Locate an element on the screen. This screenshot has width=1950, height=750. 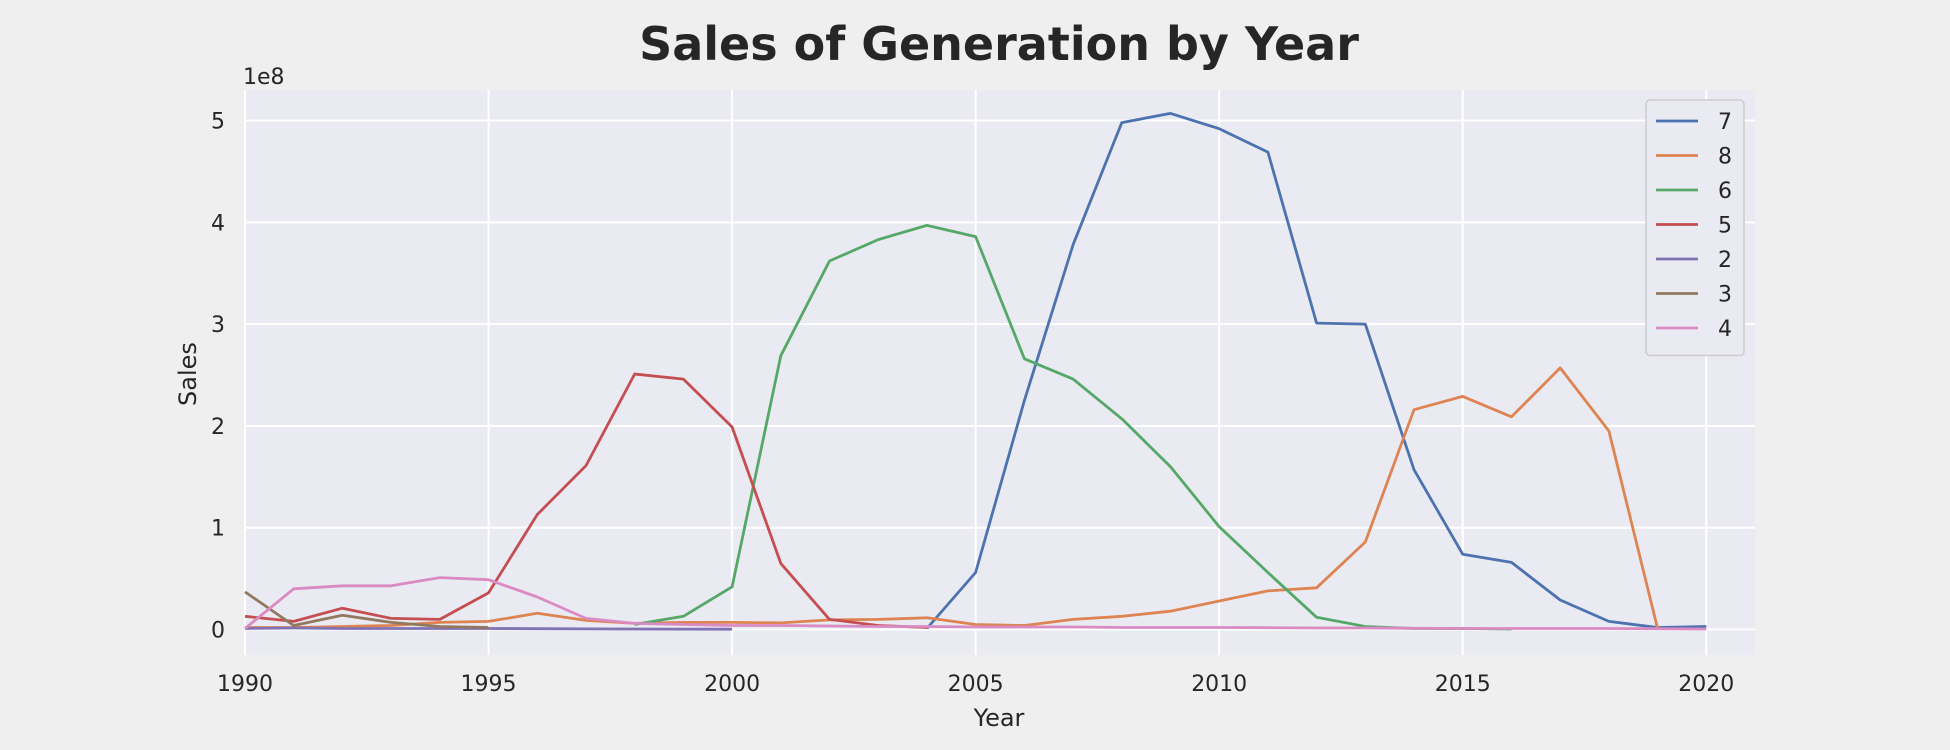
legend-label-4: 4 is located at coordinates (1725, 329).